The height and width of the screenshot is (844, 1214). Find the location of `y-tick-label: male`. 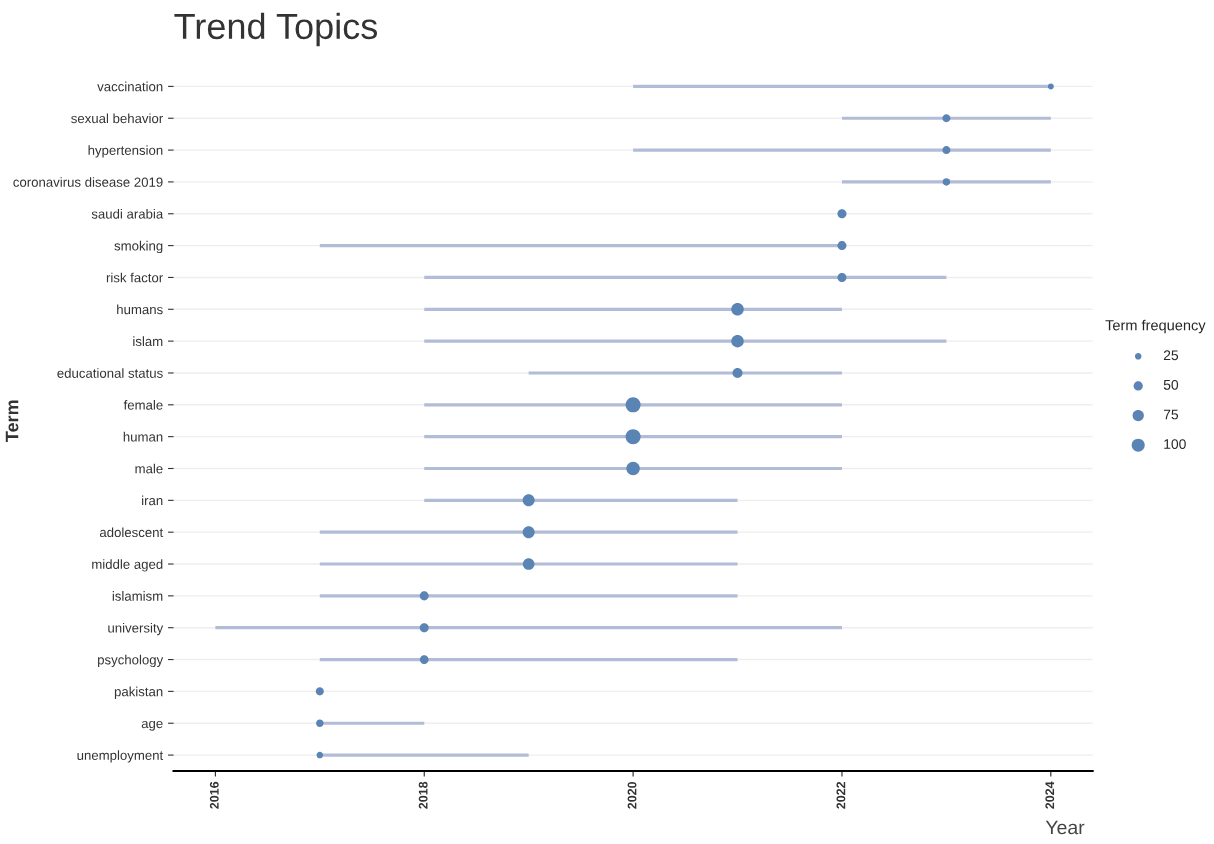

y-tick-label: male is located at coordinates (149, 468).